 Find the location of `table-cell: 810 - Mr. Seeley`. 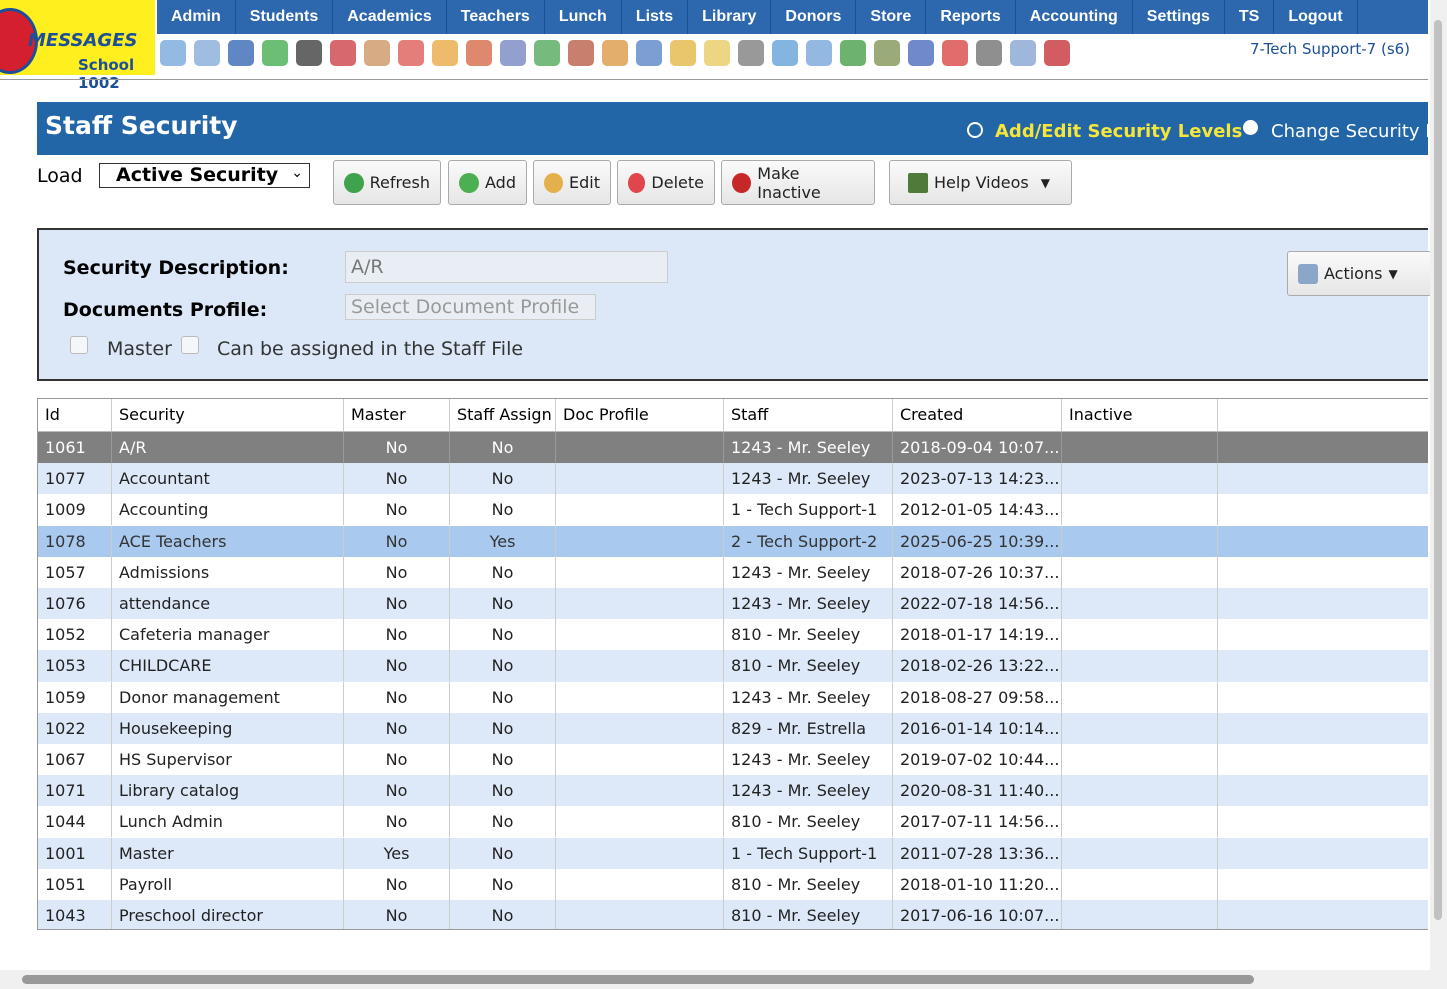

table-cell: 810 - Mr. Seeley is located at coordinates (808, 822).